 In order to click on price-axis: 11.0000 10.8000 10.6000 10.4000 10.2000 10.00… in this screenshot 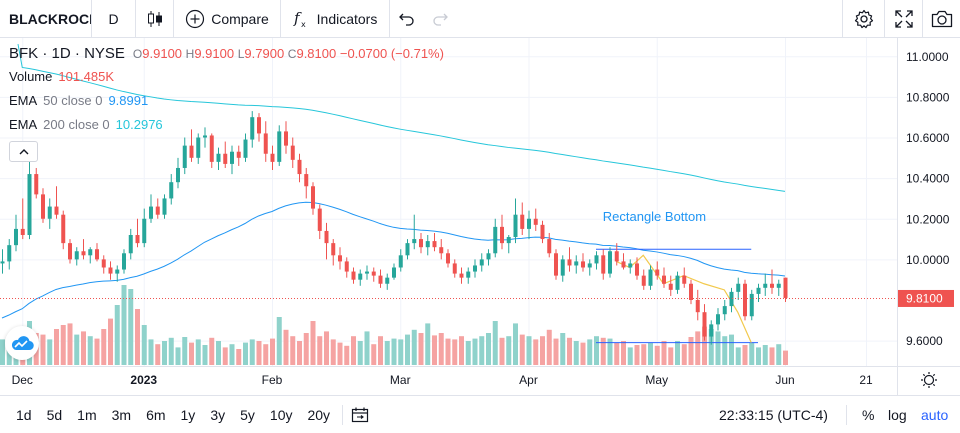, I will do `click(928, 199)`.